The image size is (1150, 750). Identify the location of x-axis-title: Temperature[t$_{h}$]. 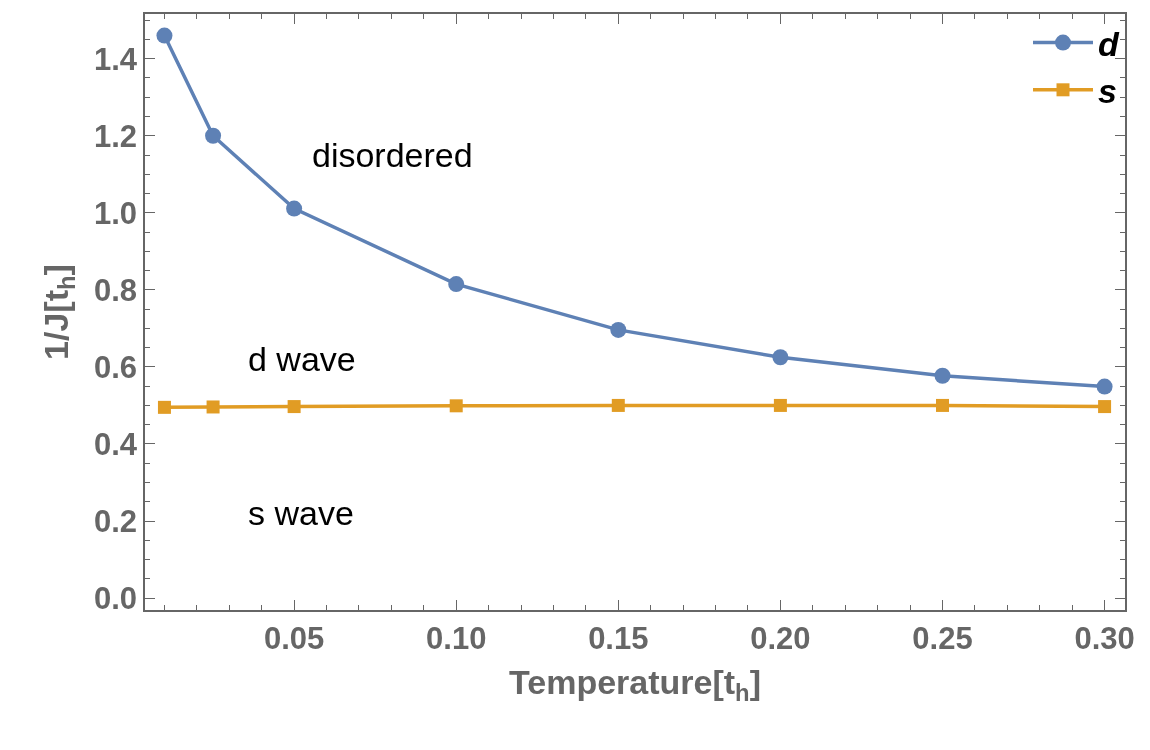
(635, 684).